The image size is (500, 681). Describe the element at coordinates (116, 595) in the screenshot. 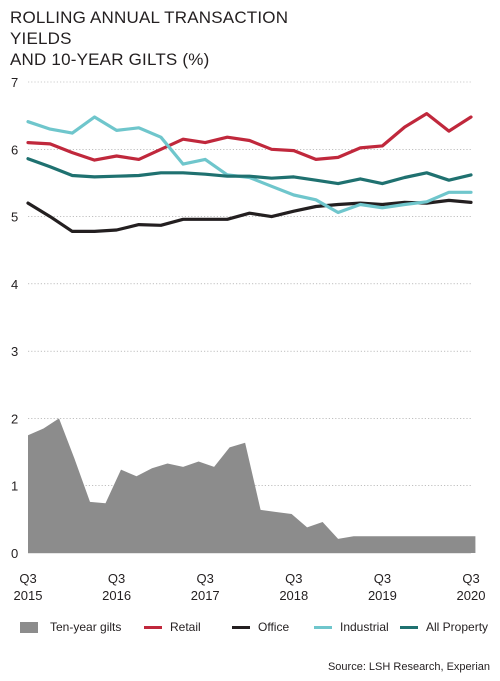

I see `x-tick-label-year: 2016` at that location.